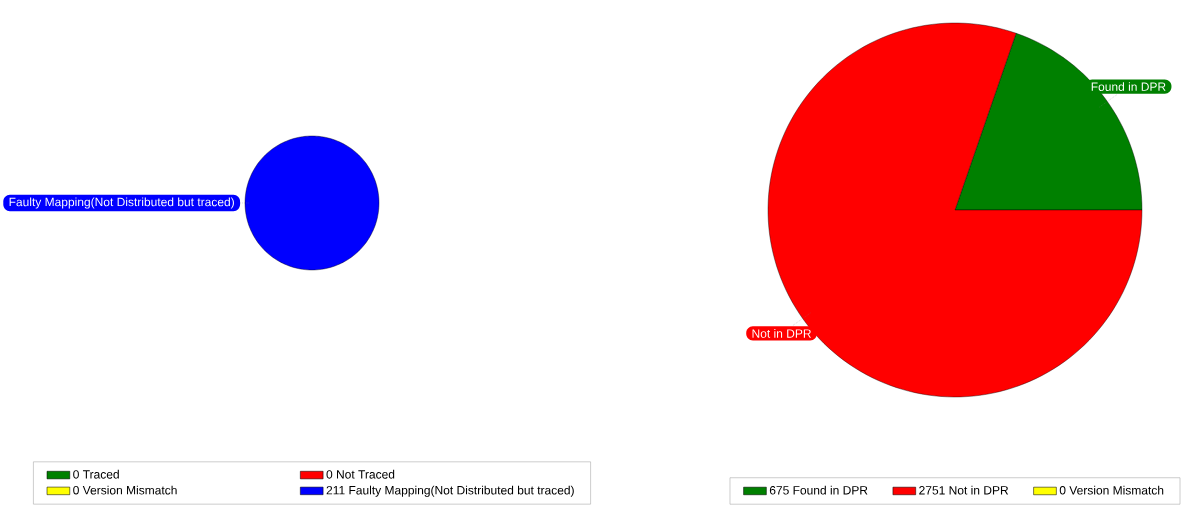 The height and width of the screenshot is (518, 1183). What do you see at coordinates (360, 474) in the screenshot?
I see `legend-label: 0 Not Traced` at bounding box center [360, 474].